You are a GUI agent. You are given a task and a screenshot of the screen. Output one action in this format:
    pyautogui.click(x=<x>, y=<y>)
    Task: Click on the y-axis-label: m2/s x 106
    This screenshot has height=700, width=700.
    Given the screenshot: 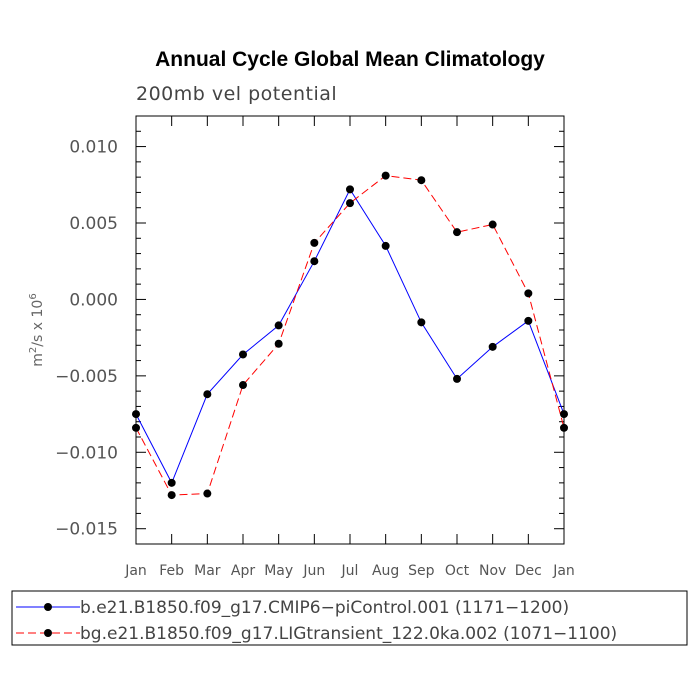 What is the action you would take?
    pyautogui.click(x=37, y=329)
    